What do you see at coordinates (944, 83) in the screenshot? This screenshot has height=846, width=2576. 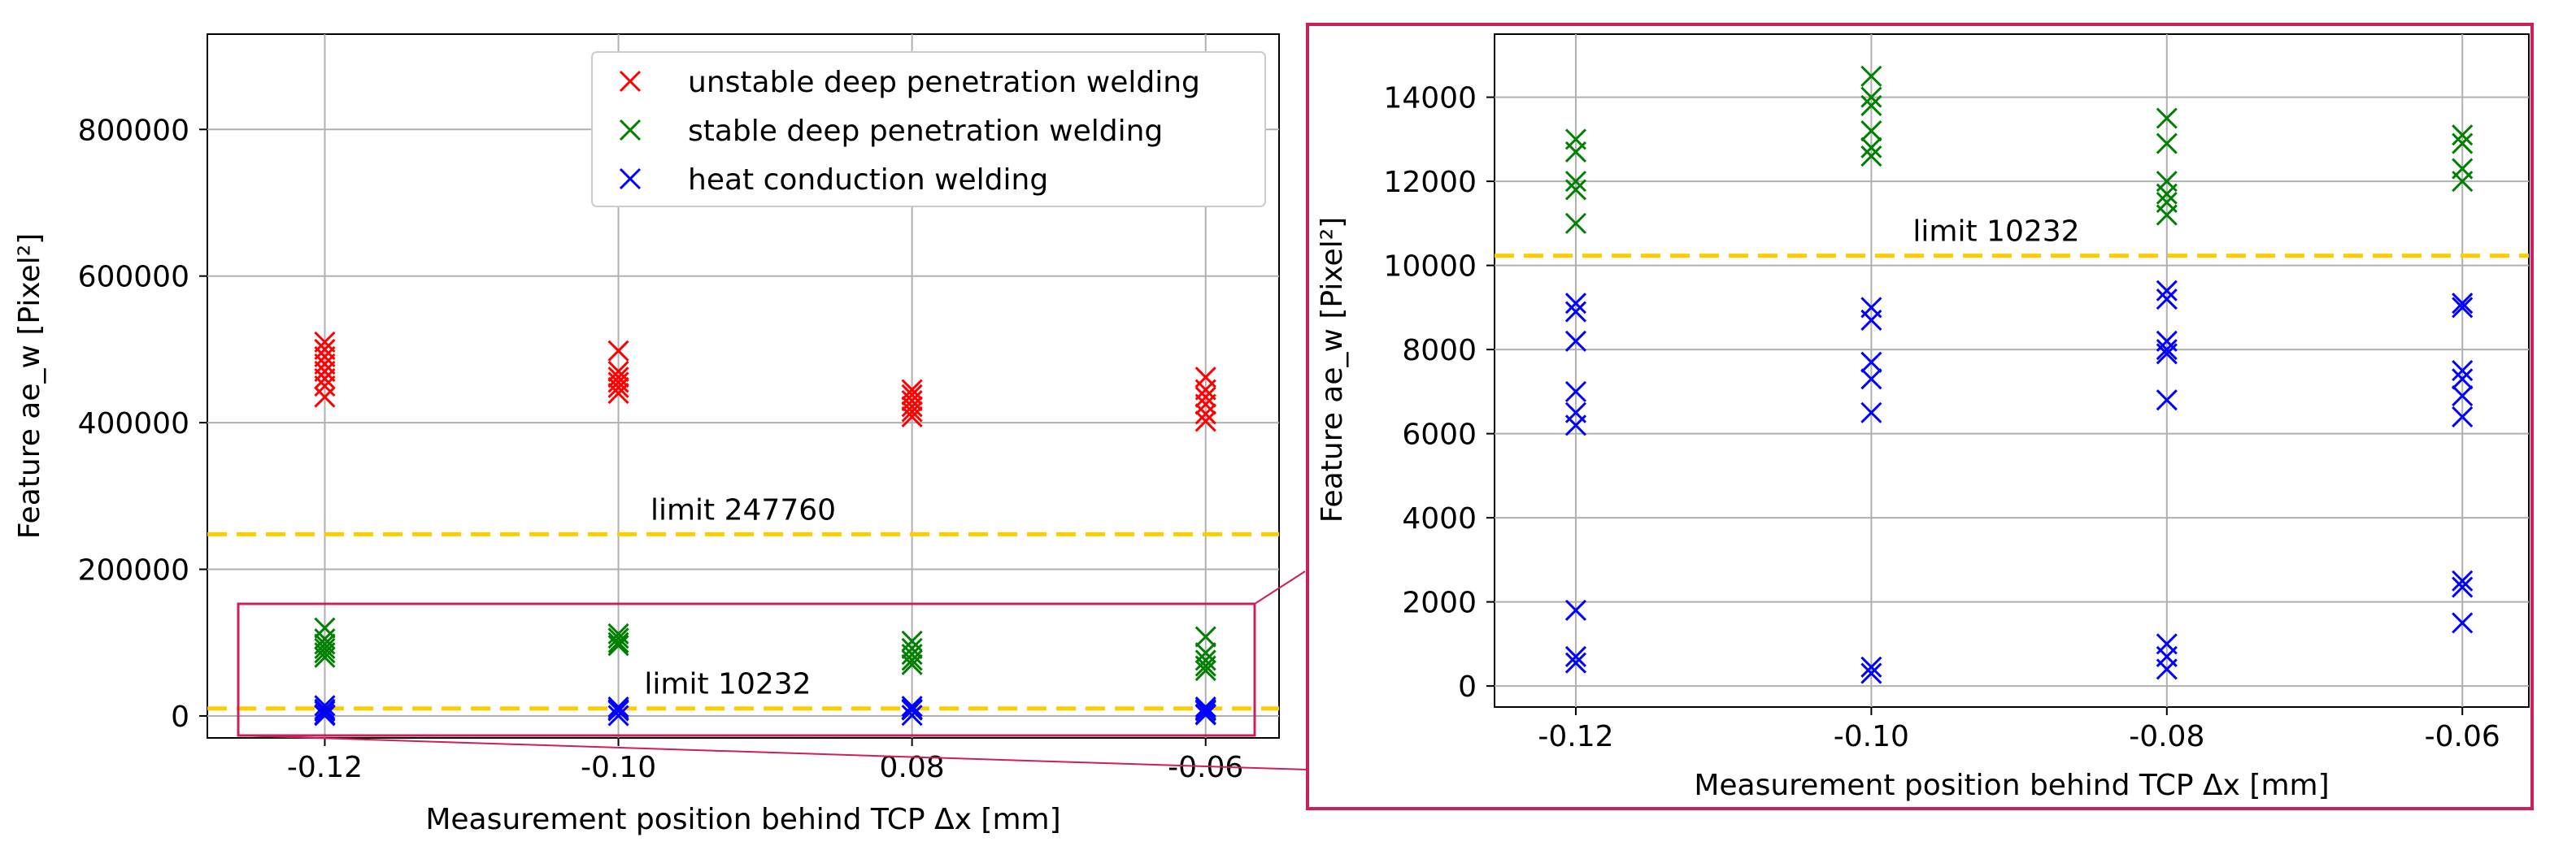 I see `legend-label-unstable: unstable deep penetration welding` at bounding box center [944, 83].